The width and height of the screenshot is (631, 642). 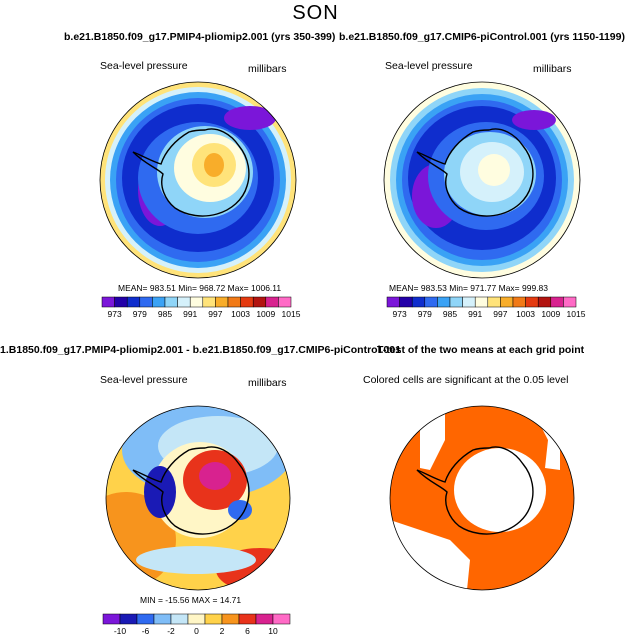 What do you see at coordinates (315, 13) in the screenshot?
I see `figure-title: SON` at bounding box center [315, 13].